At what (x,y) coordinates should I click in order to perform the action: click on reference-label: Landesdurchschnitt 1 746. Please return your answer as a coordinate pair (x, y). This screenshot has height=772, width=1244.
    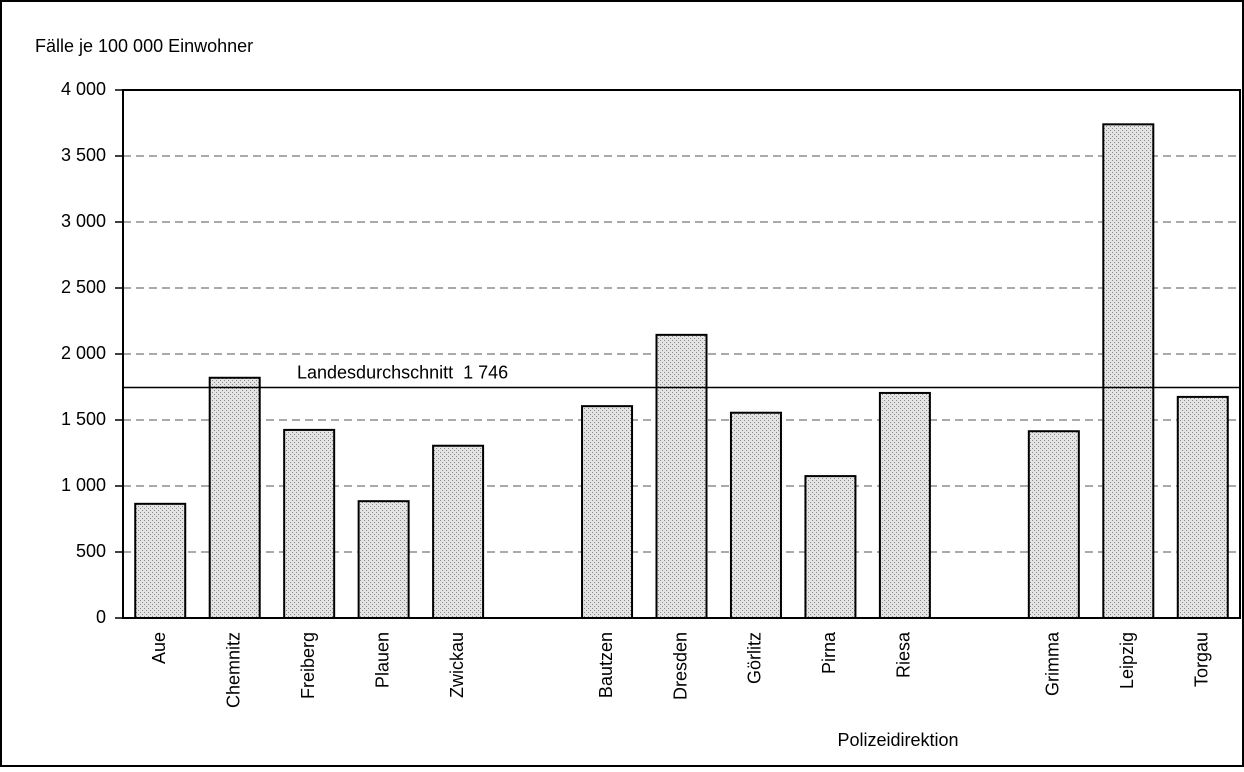
    Looking at the image, I should click on (402, 372).